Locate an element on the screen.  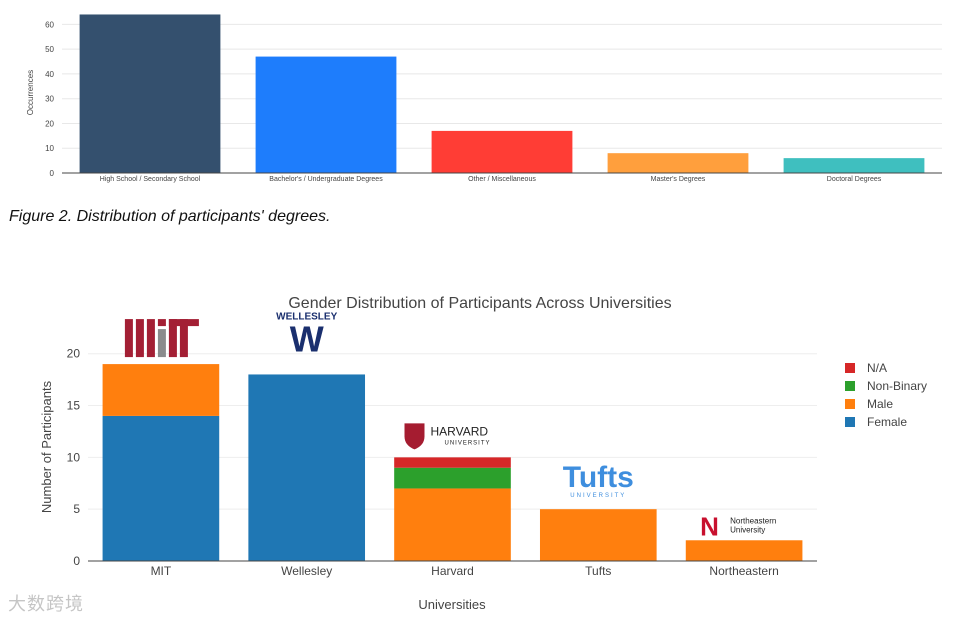
y-tick-label: 50 is located at coordinates (49, 49).